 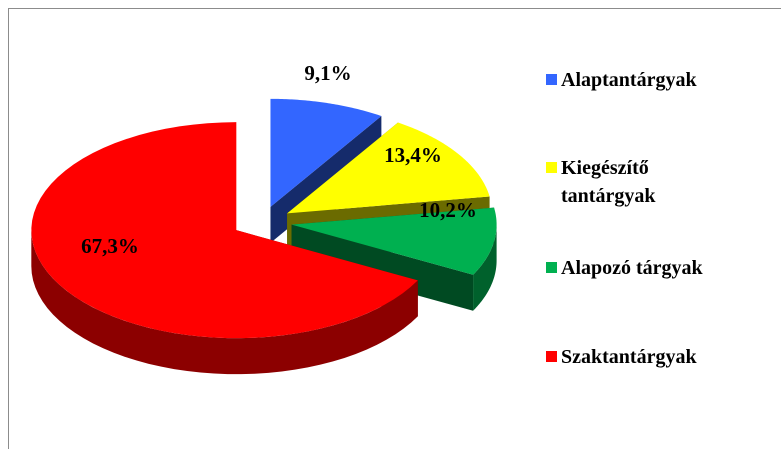 I want to click on legend-item: Alaptantárgyak, so click(x=641, y=80).